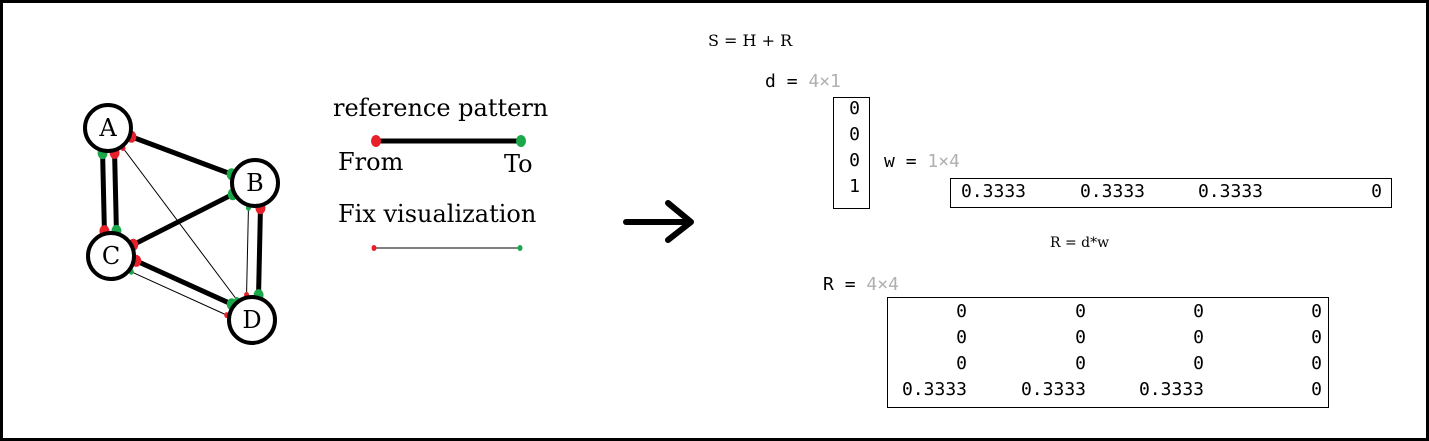  I want to click on equation-s: S = H + R, so click(750, 40).